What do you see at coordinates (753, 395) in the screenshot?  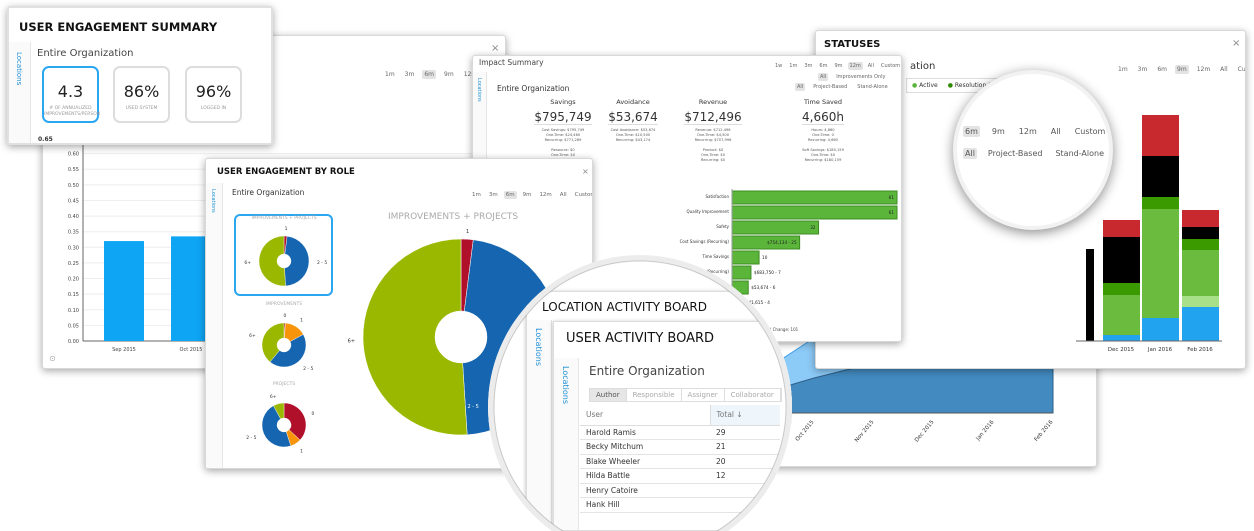 I see `tab-collaborator: Collaborator` at bounding box center [753, 395].